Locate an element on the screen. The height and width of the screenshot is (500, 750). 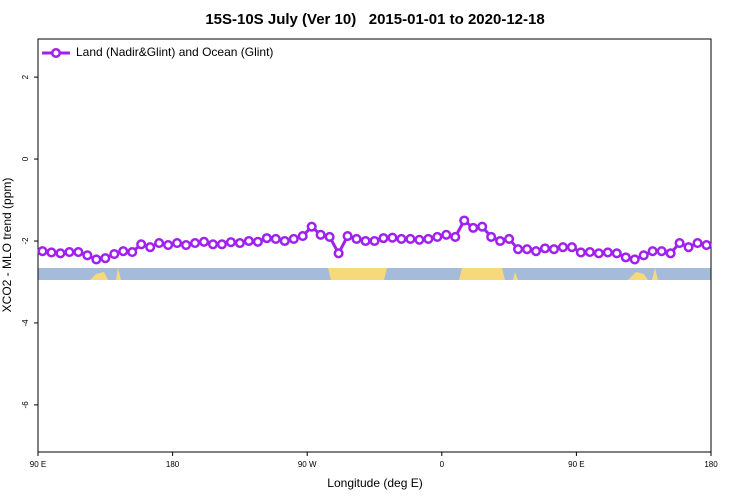
legend: Land (Nadir&Glint) and Ocean (Glint) is located at coordinates (165, 53).